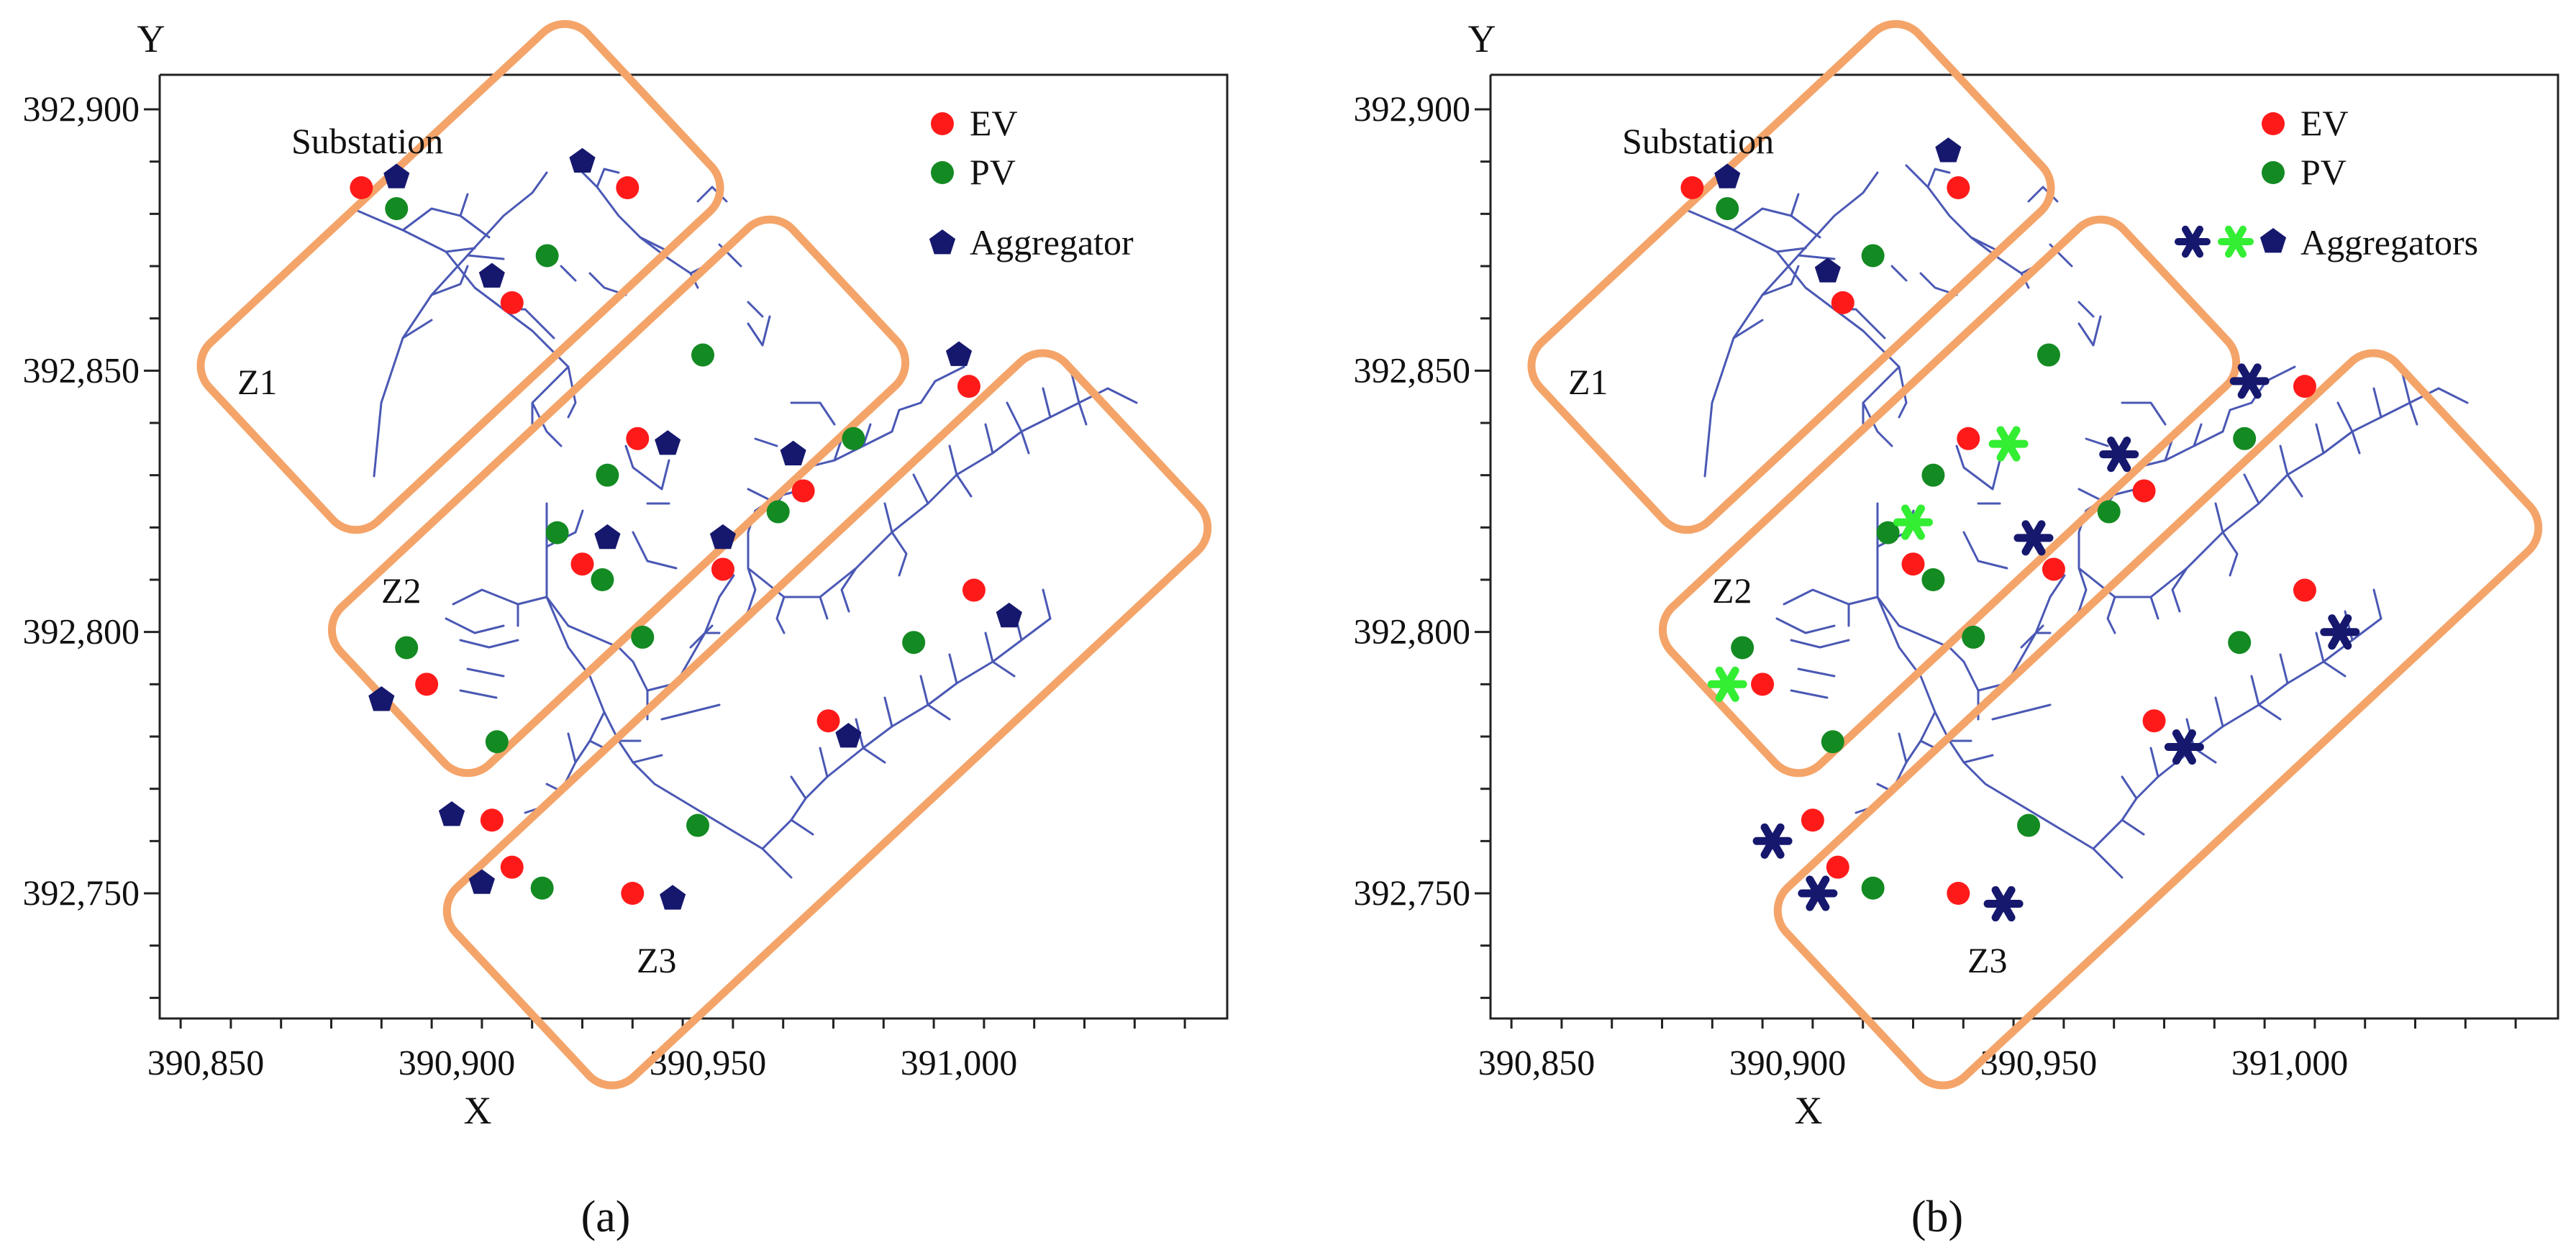  I want to click on legend-aggregator-pentagon, so click(2273, 240).